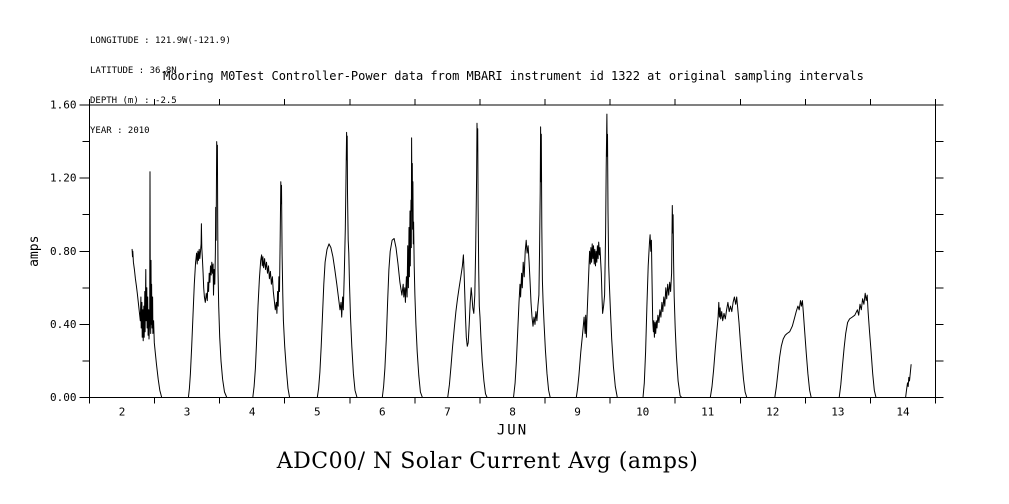 The image size is (1009, 504). Describe the element at coordinates (122, 412) in the screenshot. I see `x-tick-label: 2` at that location.